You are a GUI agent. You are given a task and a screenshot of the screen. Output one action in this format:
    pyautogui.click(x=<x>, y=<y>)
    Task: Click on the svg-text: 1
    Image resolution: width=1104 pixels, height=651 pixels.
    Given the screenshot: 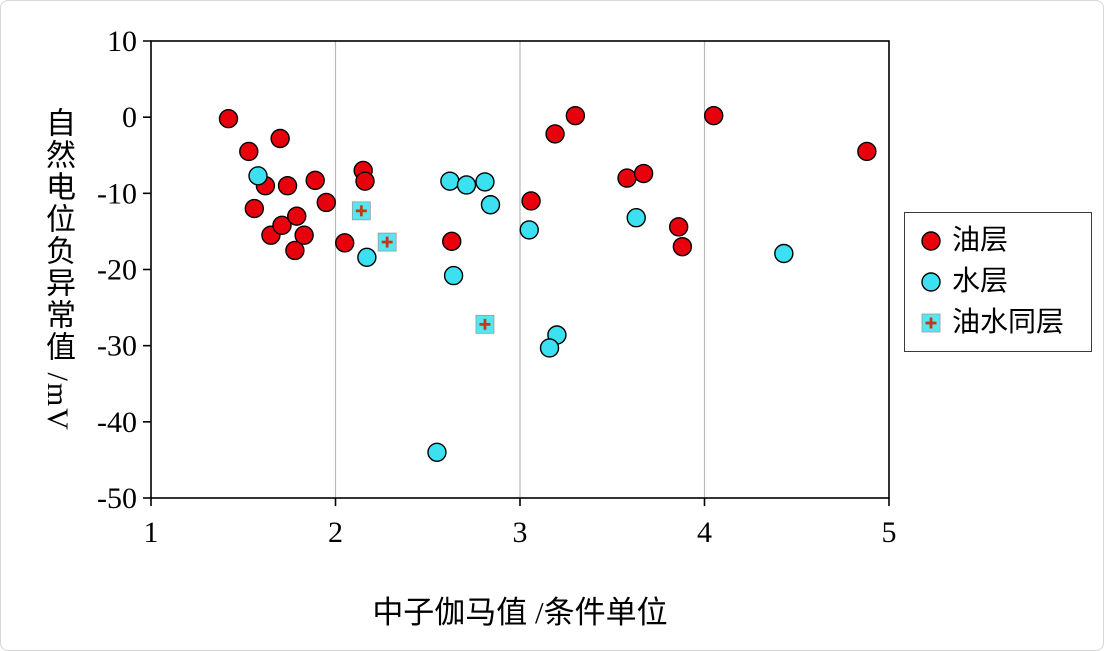 What is the action you would take?
    pyautogui.click(x=151, y=532)
    